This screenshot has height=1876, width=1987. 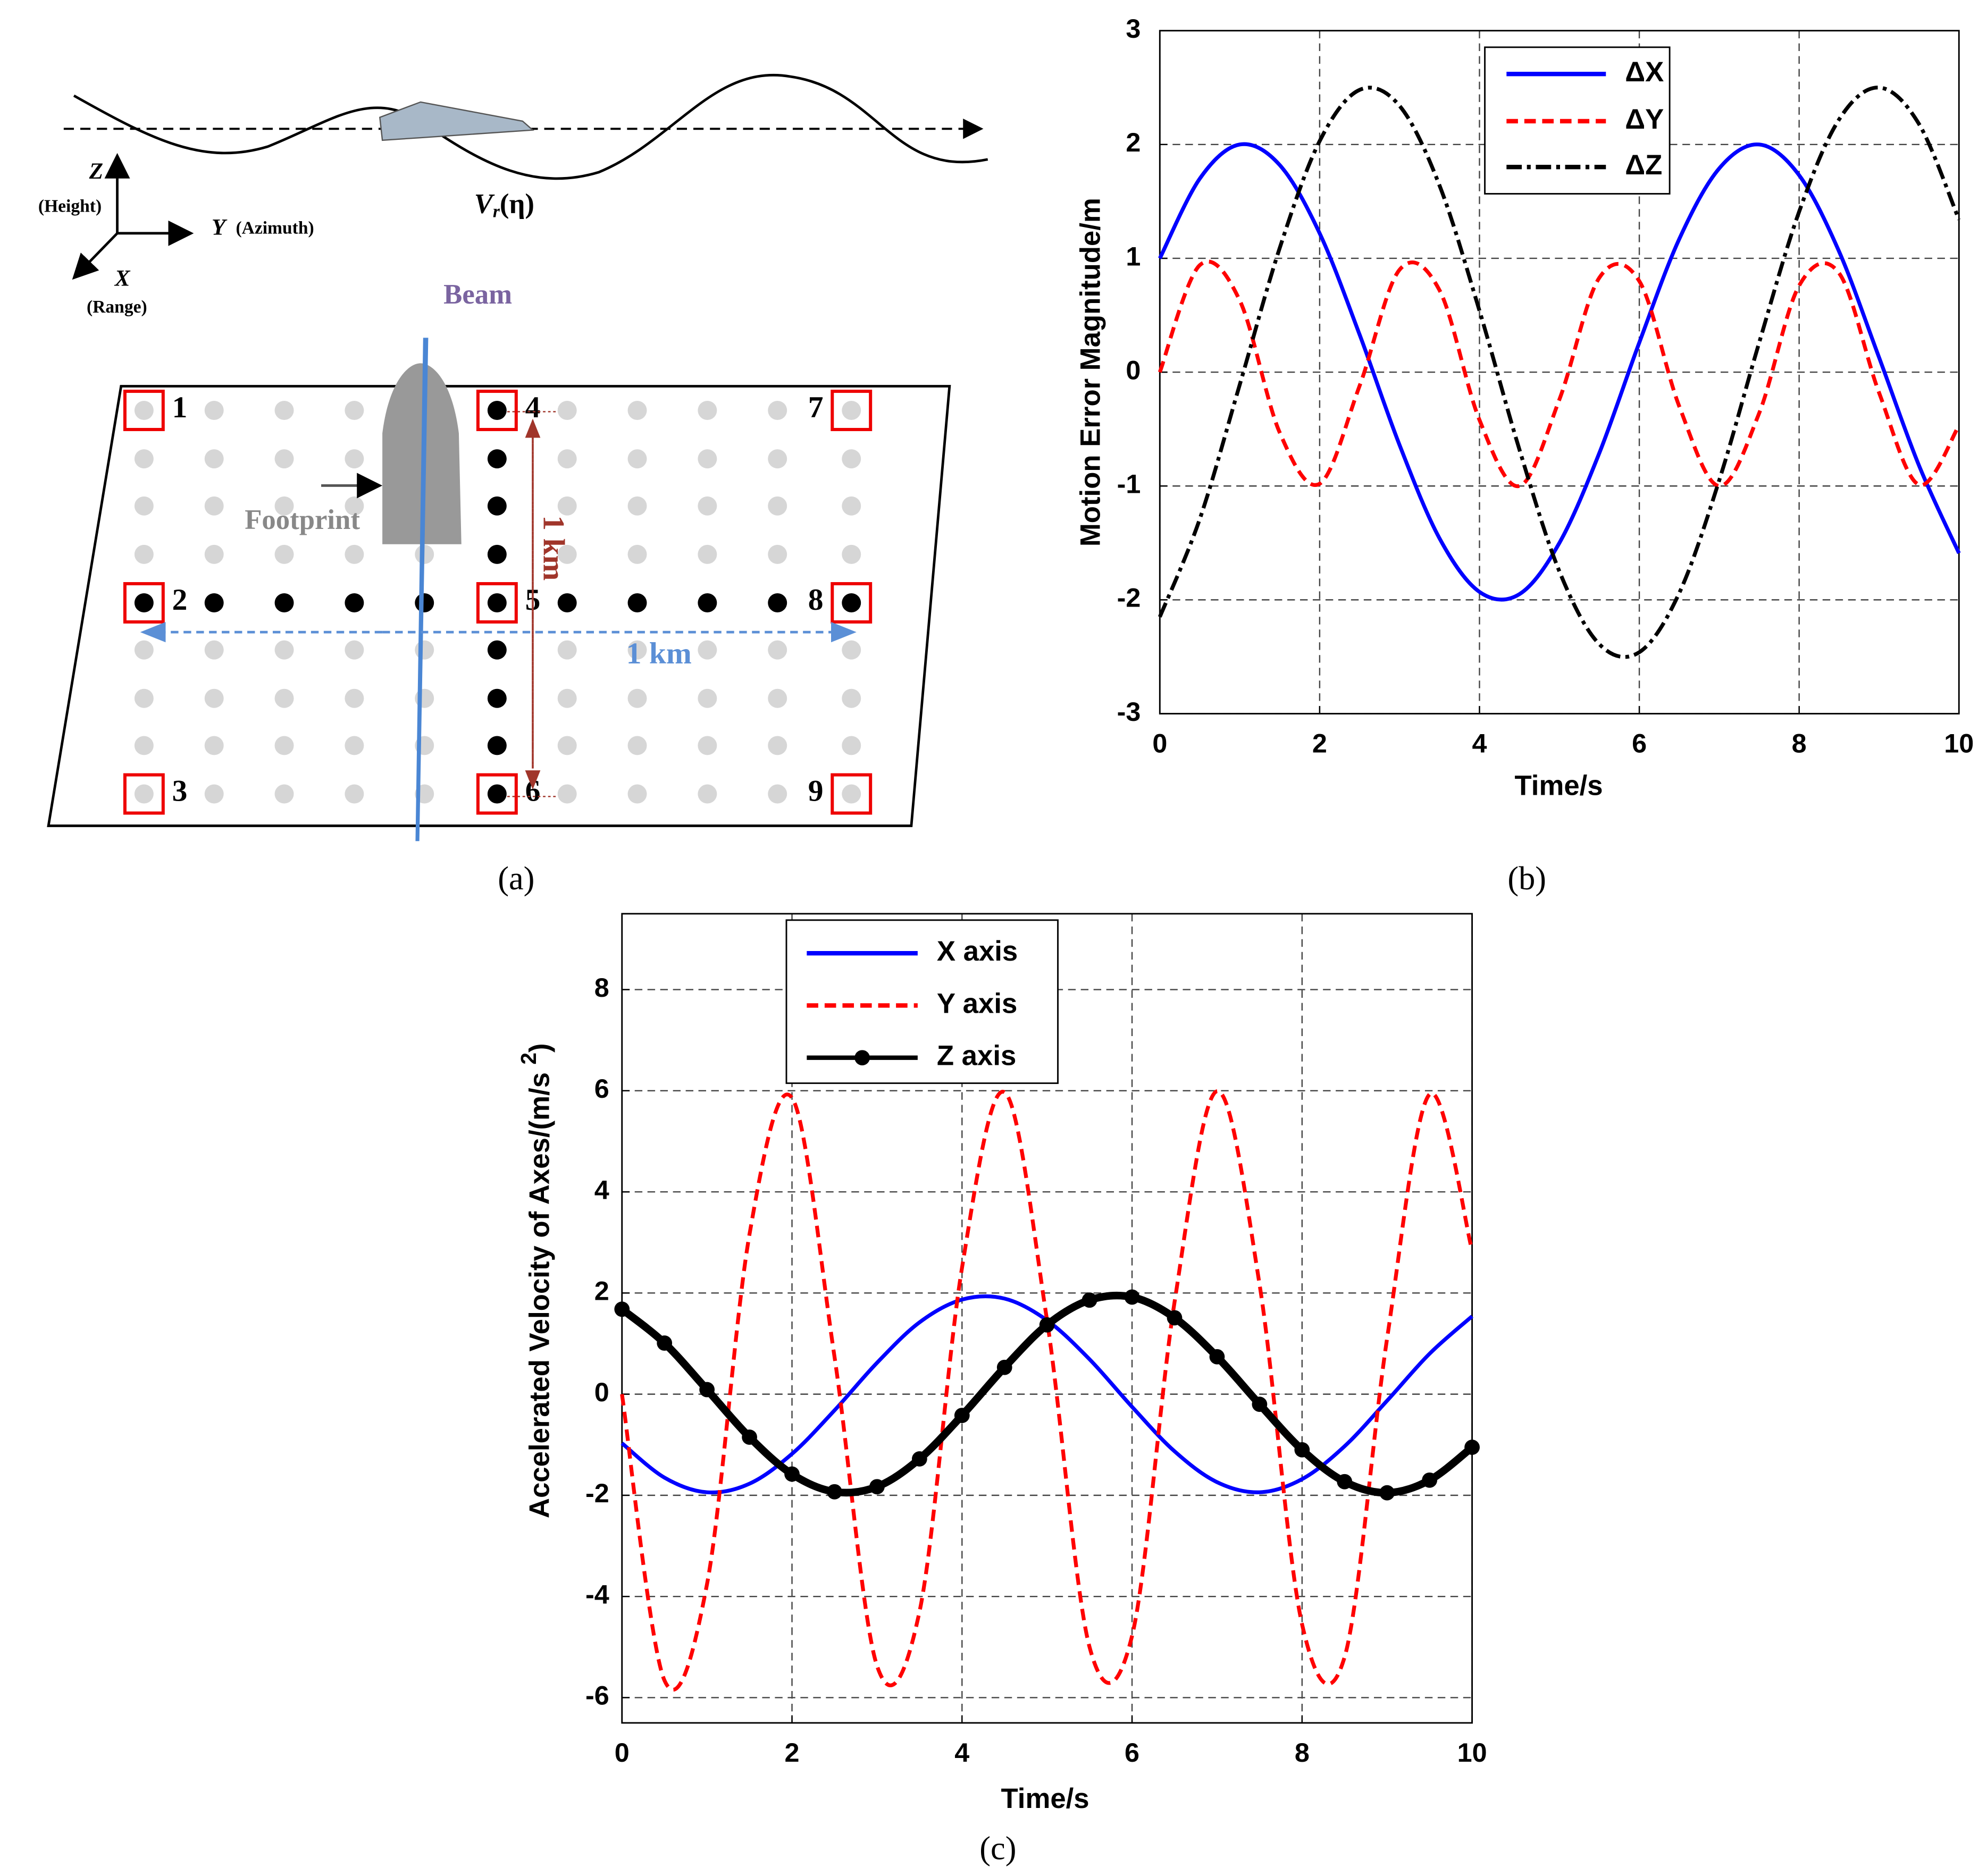 I want to click on beam-label: Beam, so click(x=478, y=294).